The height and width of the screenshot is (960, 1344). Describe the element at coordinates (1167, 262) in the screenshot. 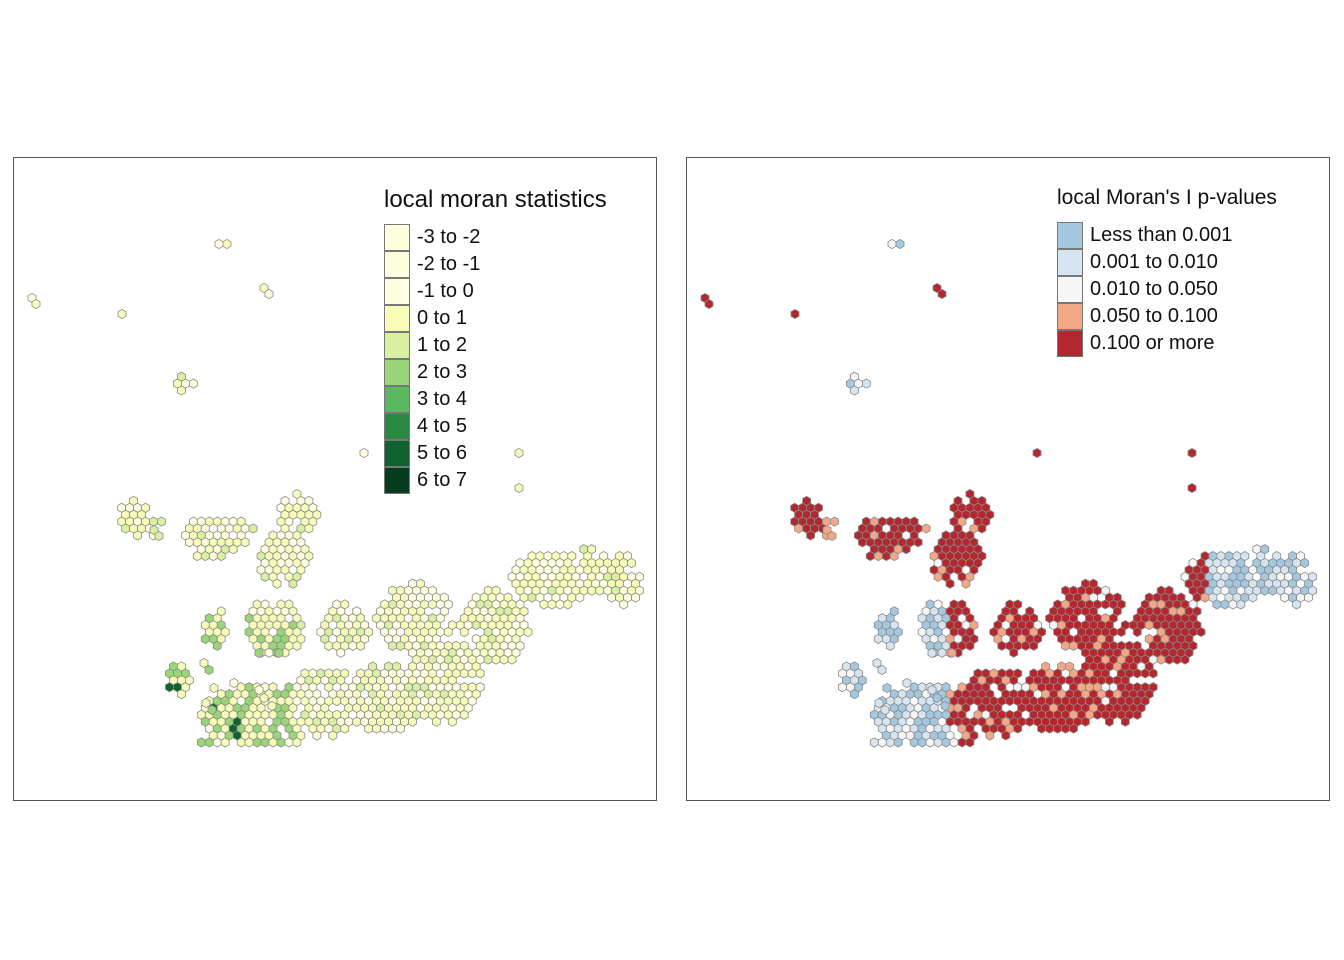

I see `legend-item: 0.001 to 0.010` at that location.